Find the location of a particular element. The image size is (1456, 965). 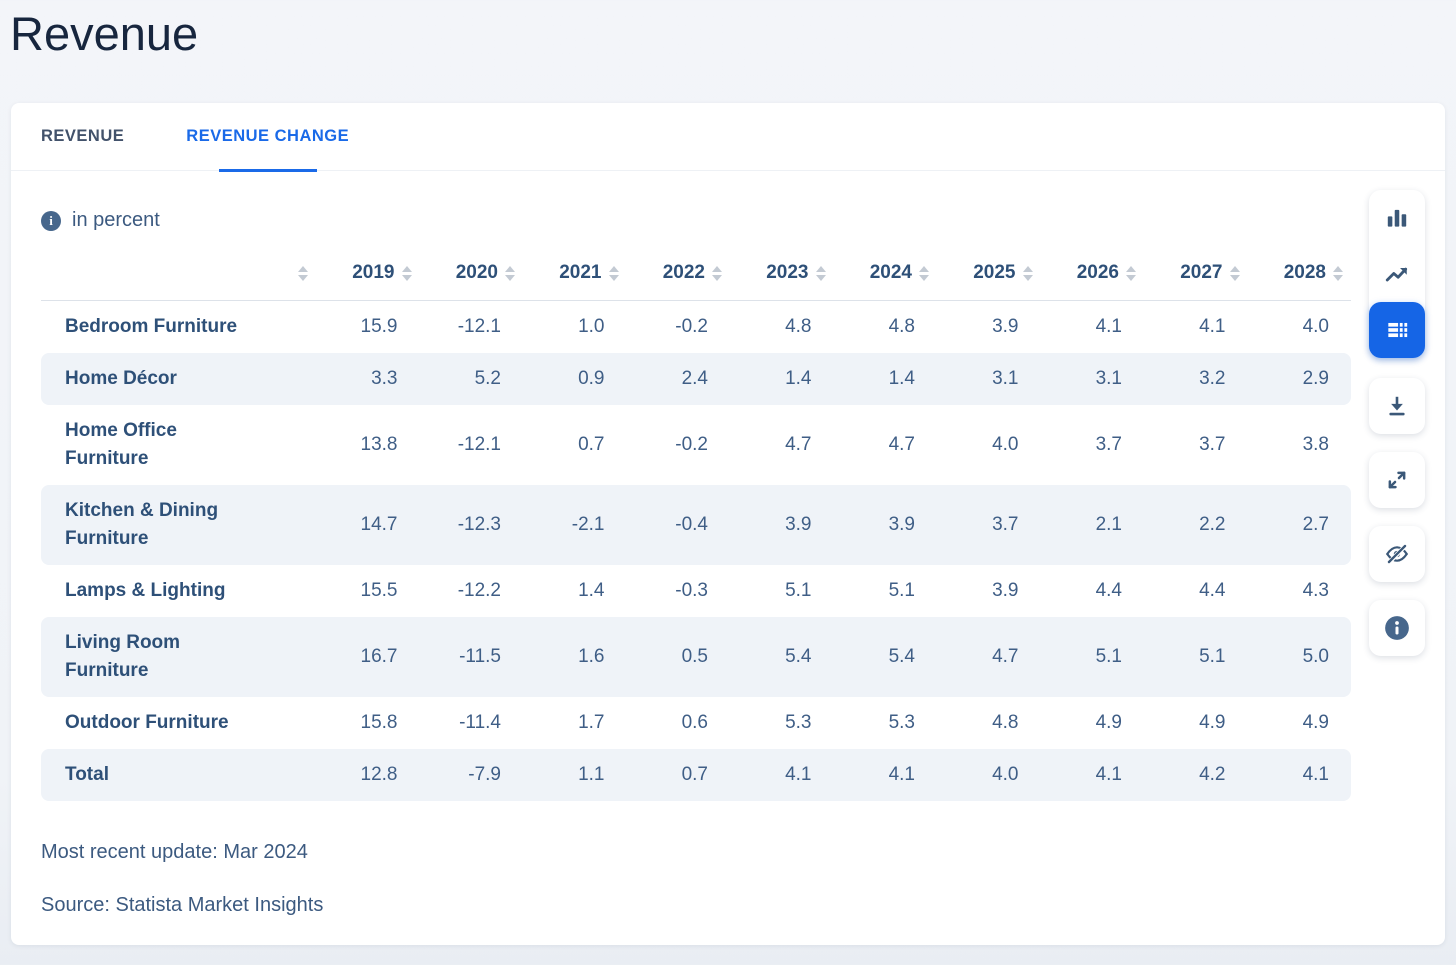

cell-value: 4.8 is located at coordinates (1005, 722).